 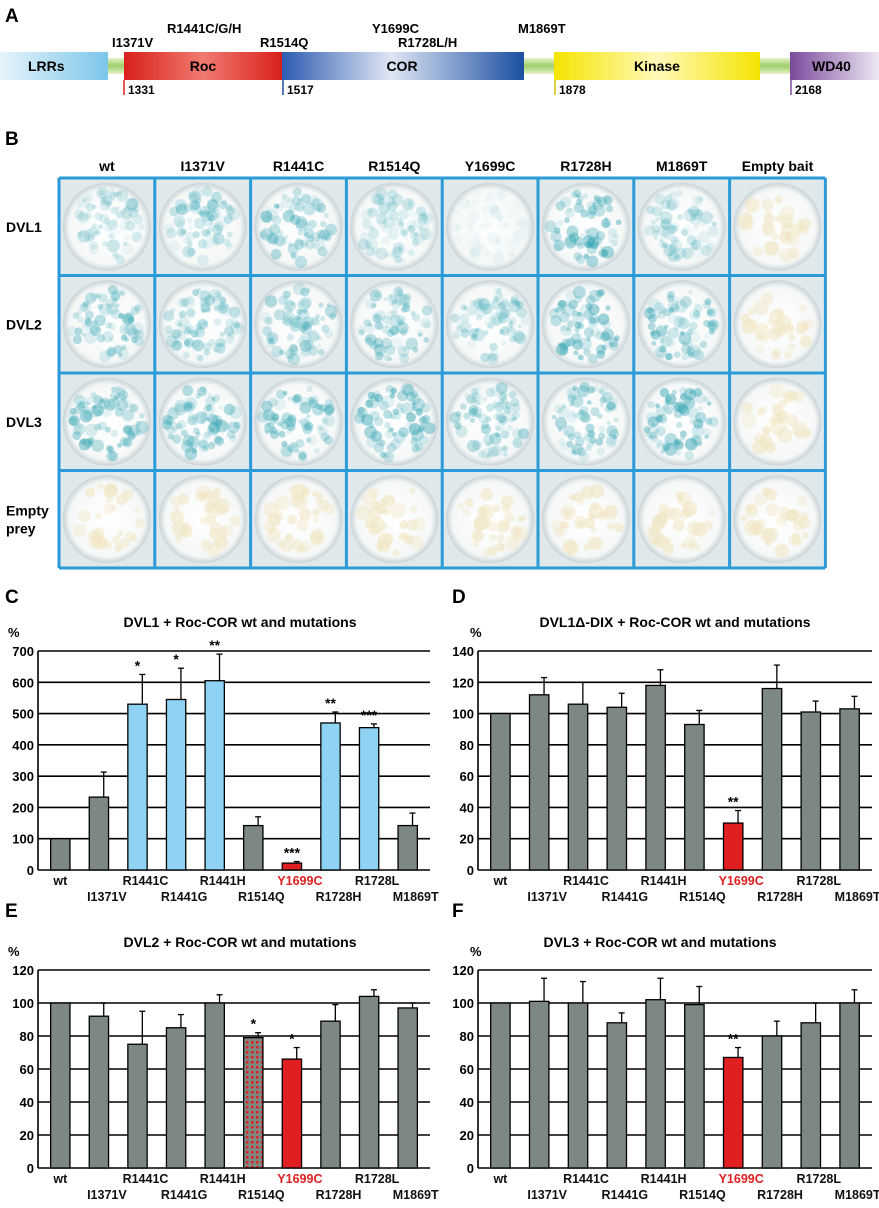 What do you see at coordinates (741, 881) in the screenshot?
I see `x-tick-label: Y1699C` at bounding box center [741, 881].